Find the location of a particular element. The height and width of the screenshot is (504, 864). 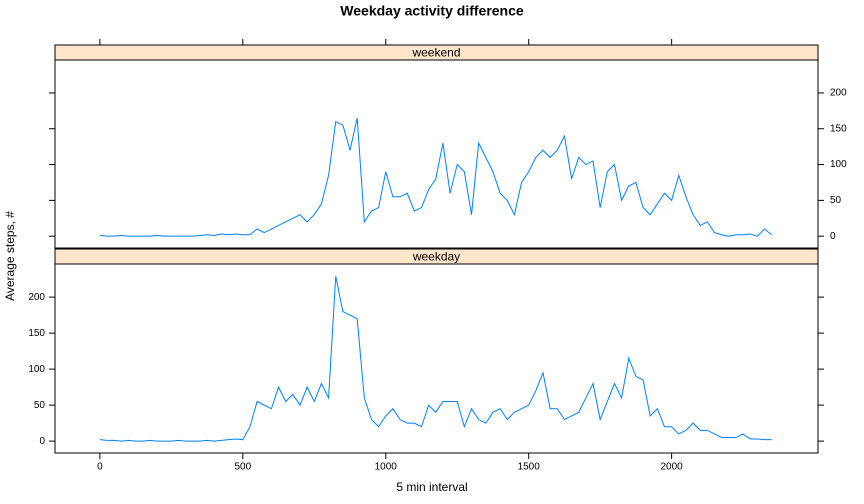

x-tick-label: 1500 is located at coordinates (529, 467).